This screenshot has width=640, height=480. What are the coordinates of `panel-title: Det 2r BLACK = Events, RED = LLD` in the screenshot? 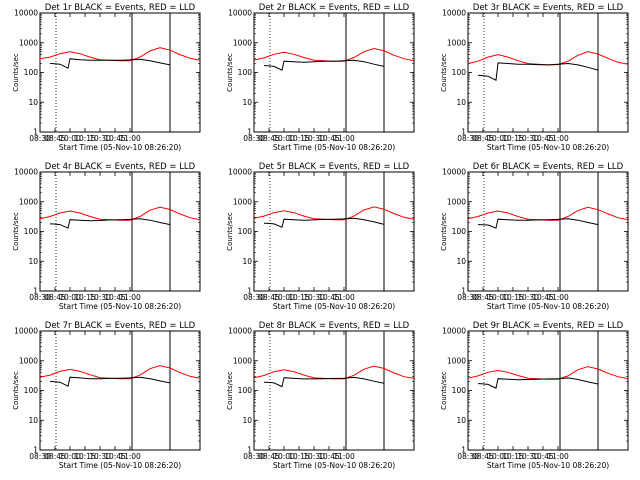 It's located at (334, 8).